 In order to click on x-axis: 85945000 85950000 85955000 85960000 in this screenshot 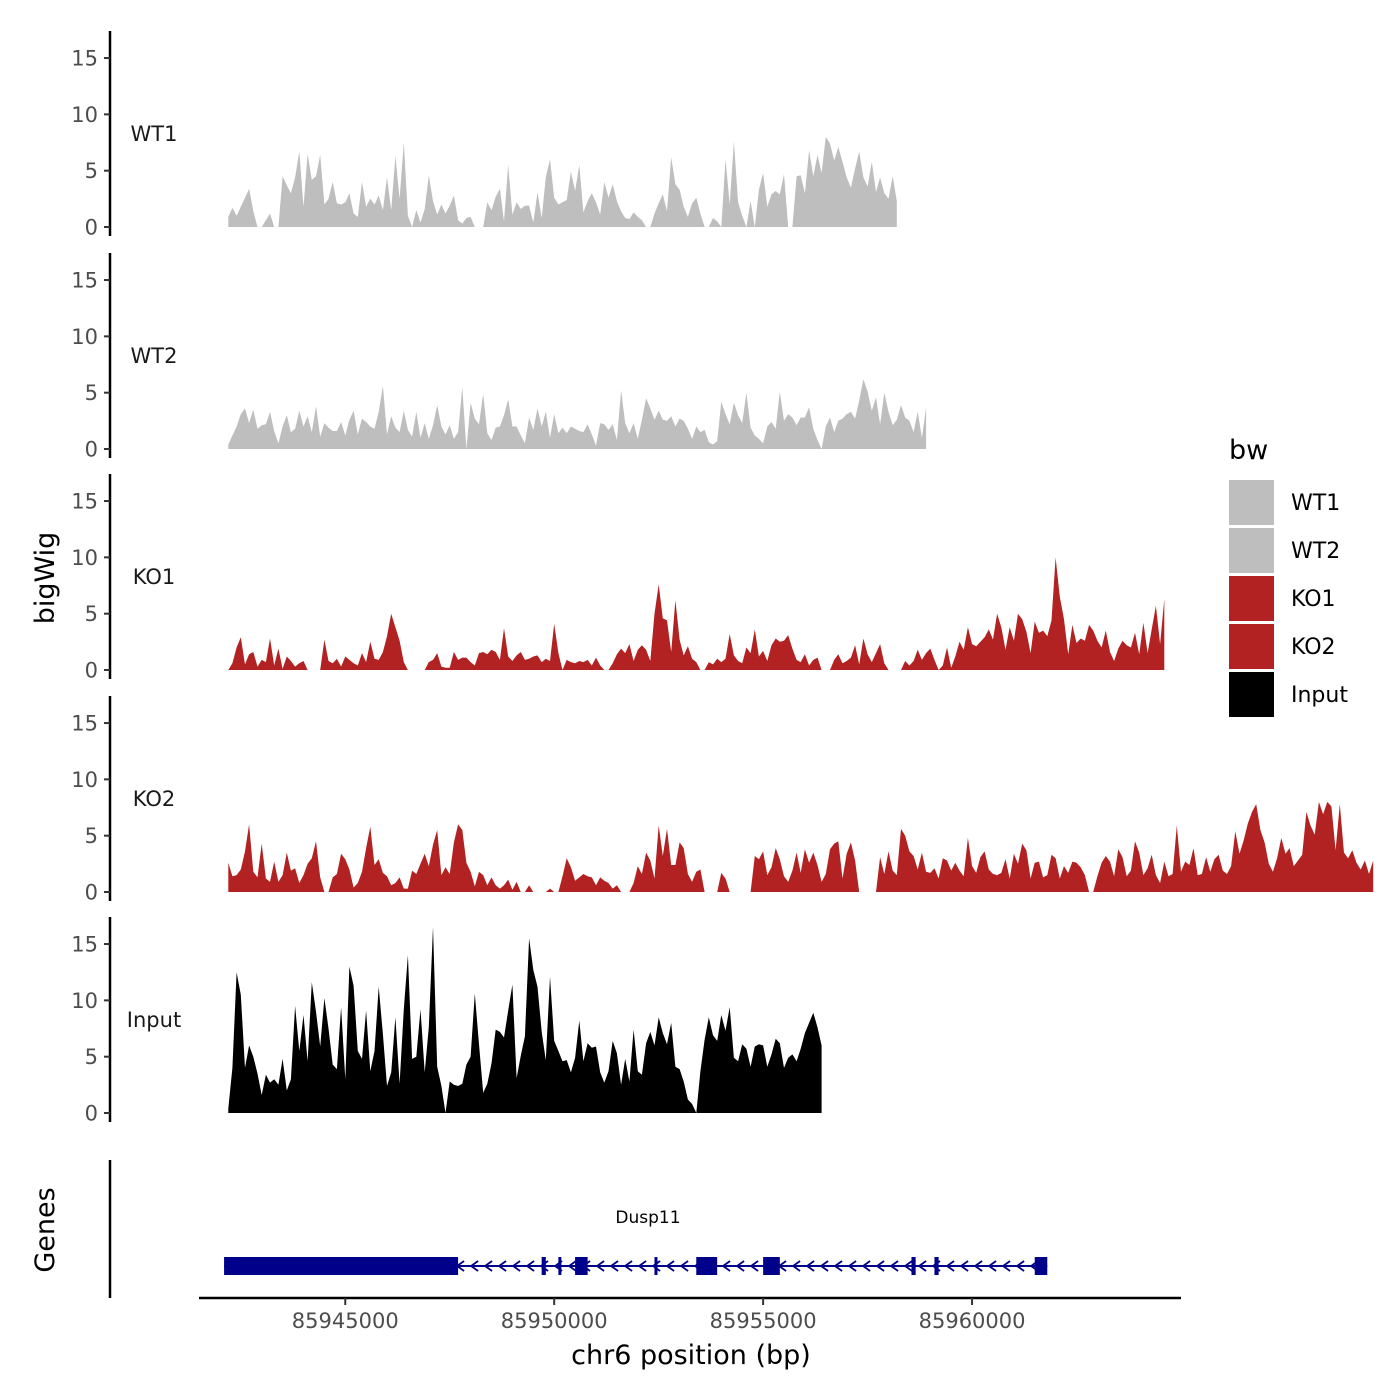, I will do `click(690, 1314)`.